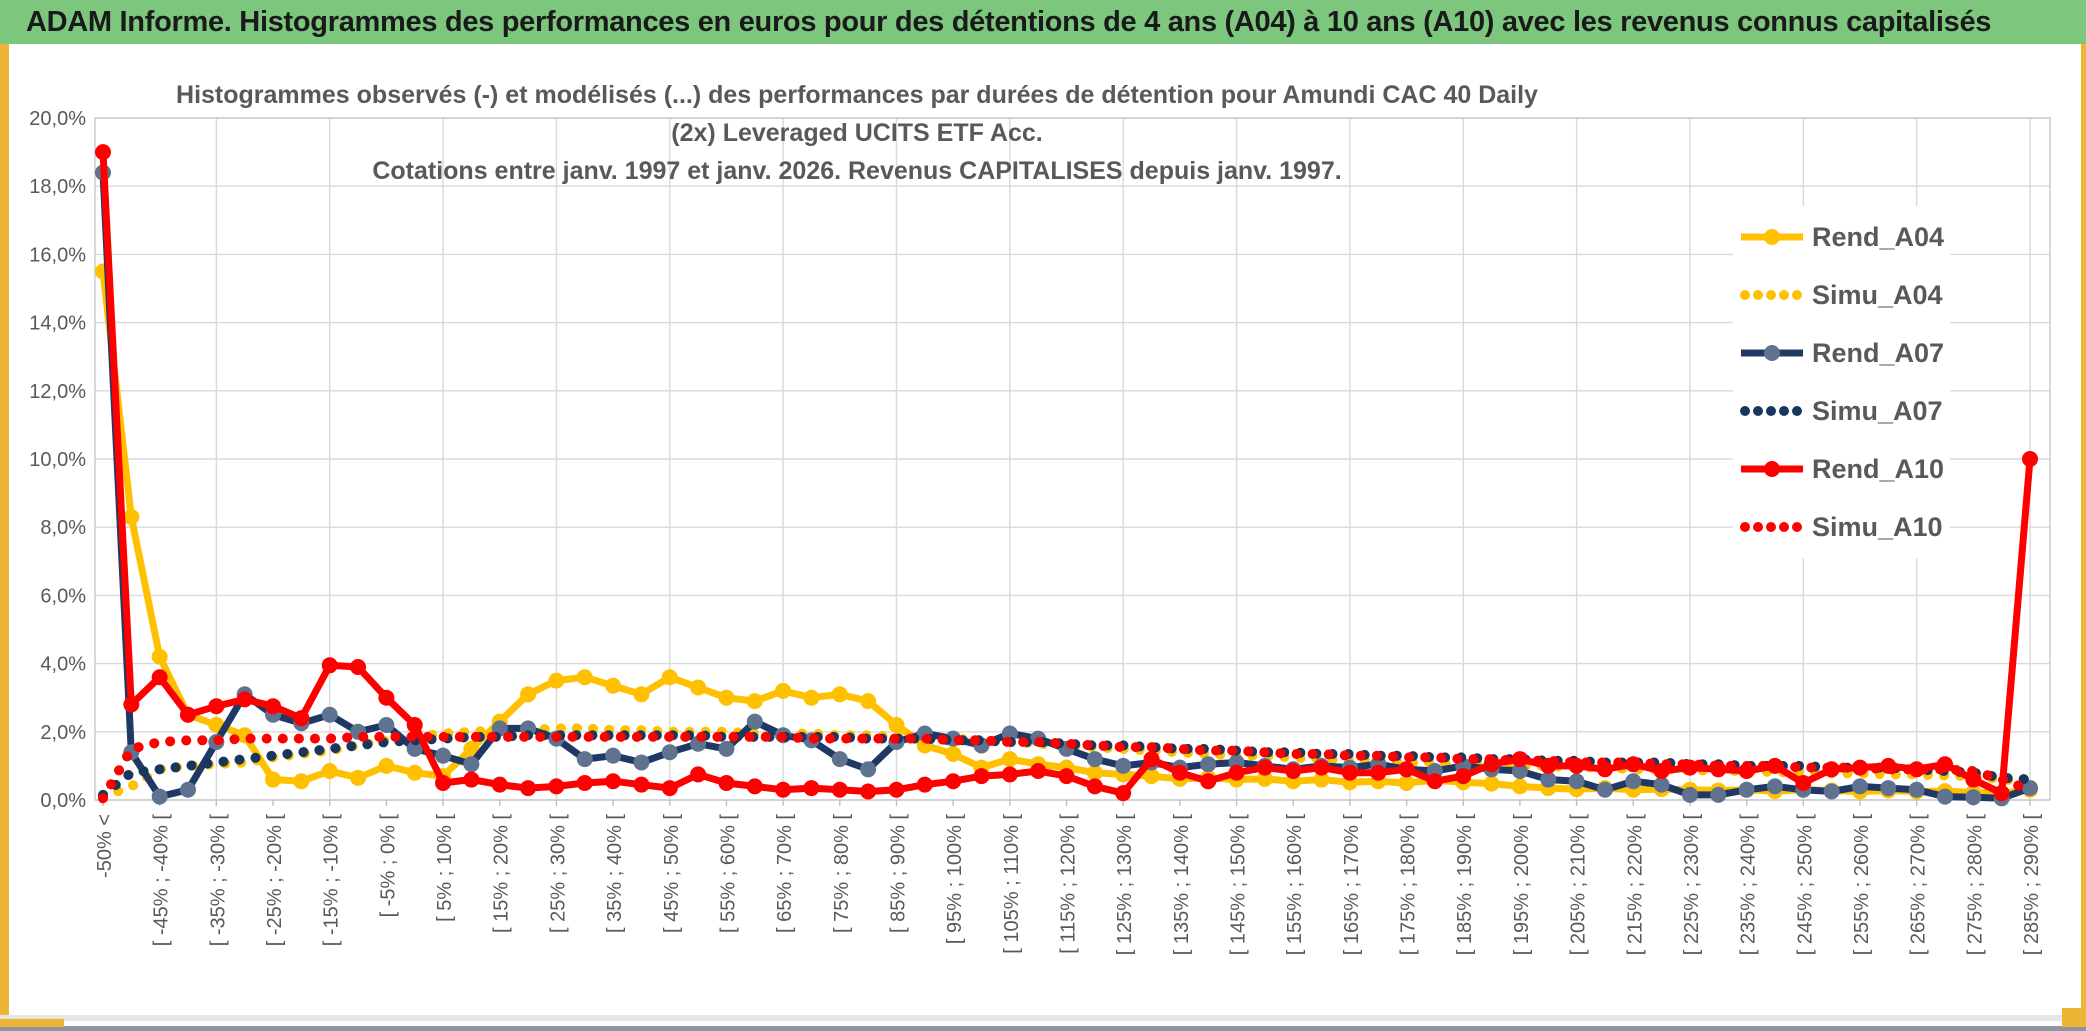  I want to click on legend-item-Rend_A04: Rend_A04, so click(1841, 237).